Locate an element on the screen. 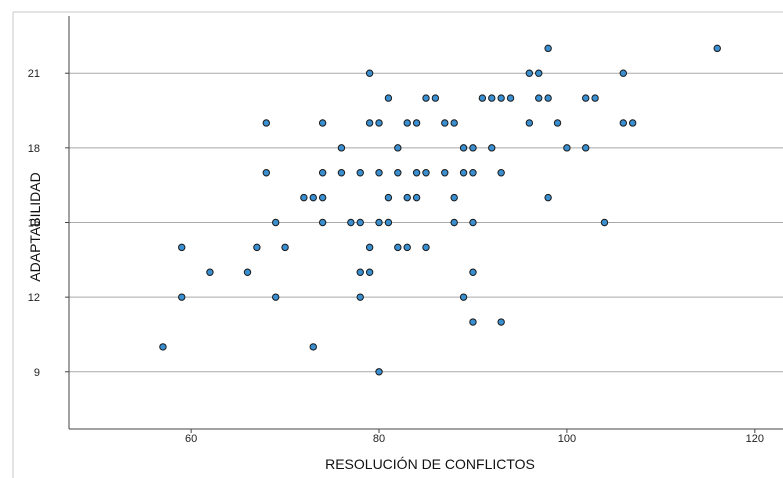  y-axis-title: ADAPTABILIDAD is located at coordinates (35, 226).